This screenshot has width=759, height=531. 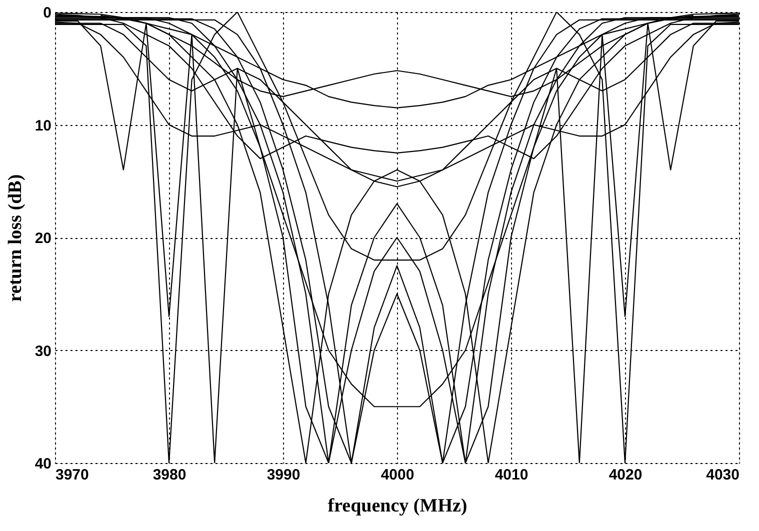 I want to click on x-tick-label: 4010, so click(x=511, y=475).